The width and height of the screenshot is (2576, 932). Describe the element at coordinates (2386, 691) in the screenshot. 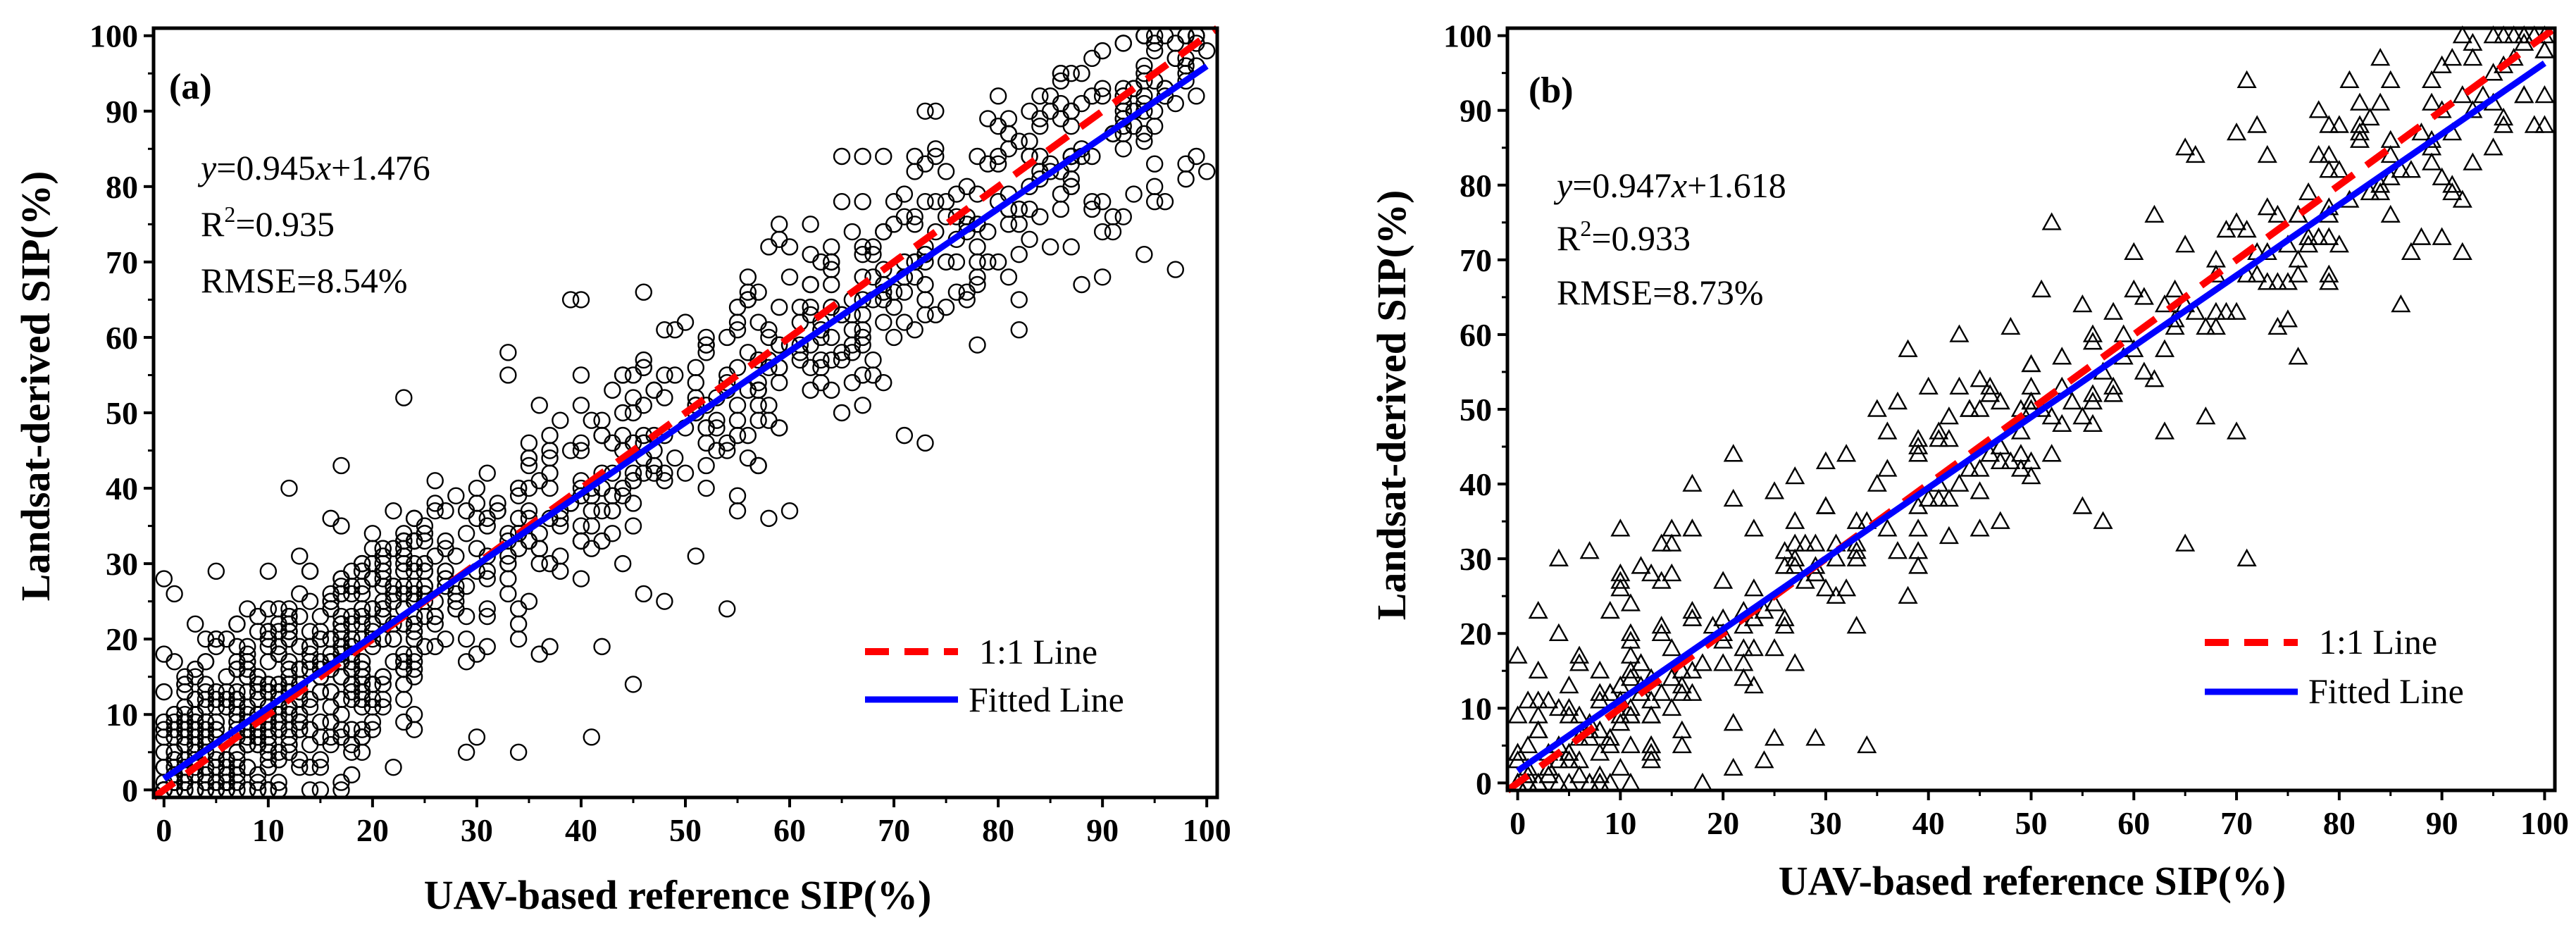

I see `legend-fitted-label-b: Fitted Line` at that location.